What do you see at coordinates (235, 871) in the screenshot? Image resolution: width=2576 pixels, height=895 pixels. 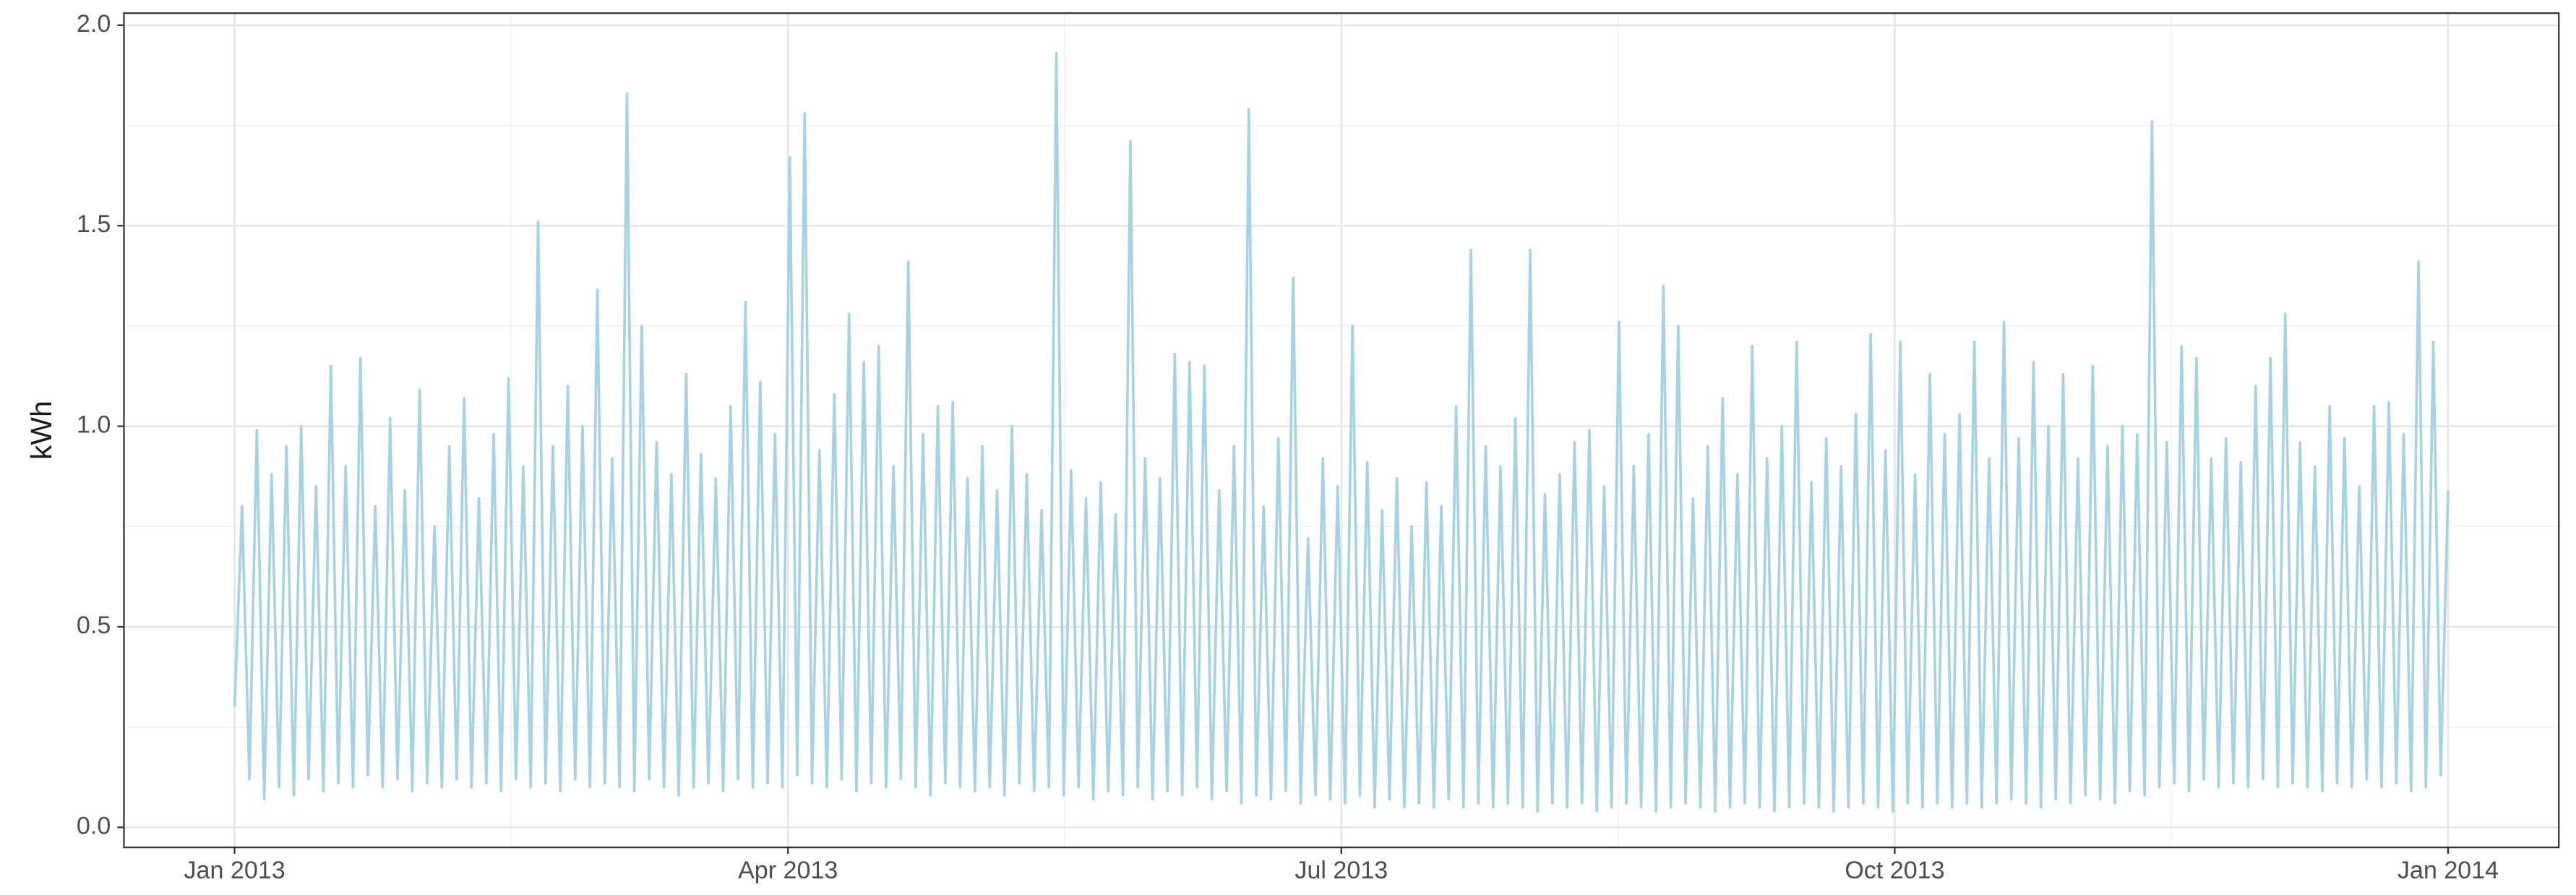 I see `x-tick-label: Jan 2013` at bounding box center [235, 871].